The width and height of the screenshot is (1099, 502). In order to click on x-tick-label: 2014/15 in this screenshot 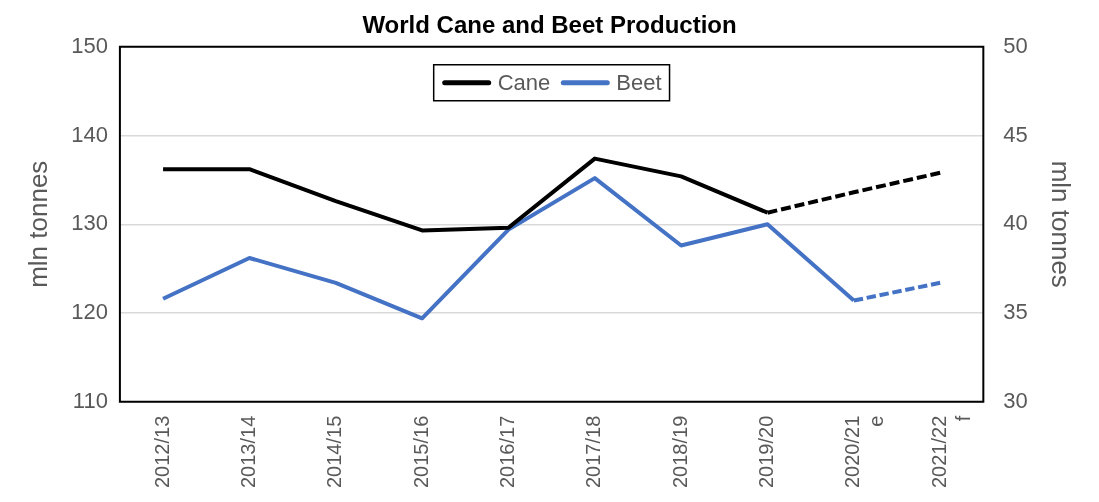, I will do `click(334, 451)`.